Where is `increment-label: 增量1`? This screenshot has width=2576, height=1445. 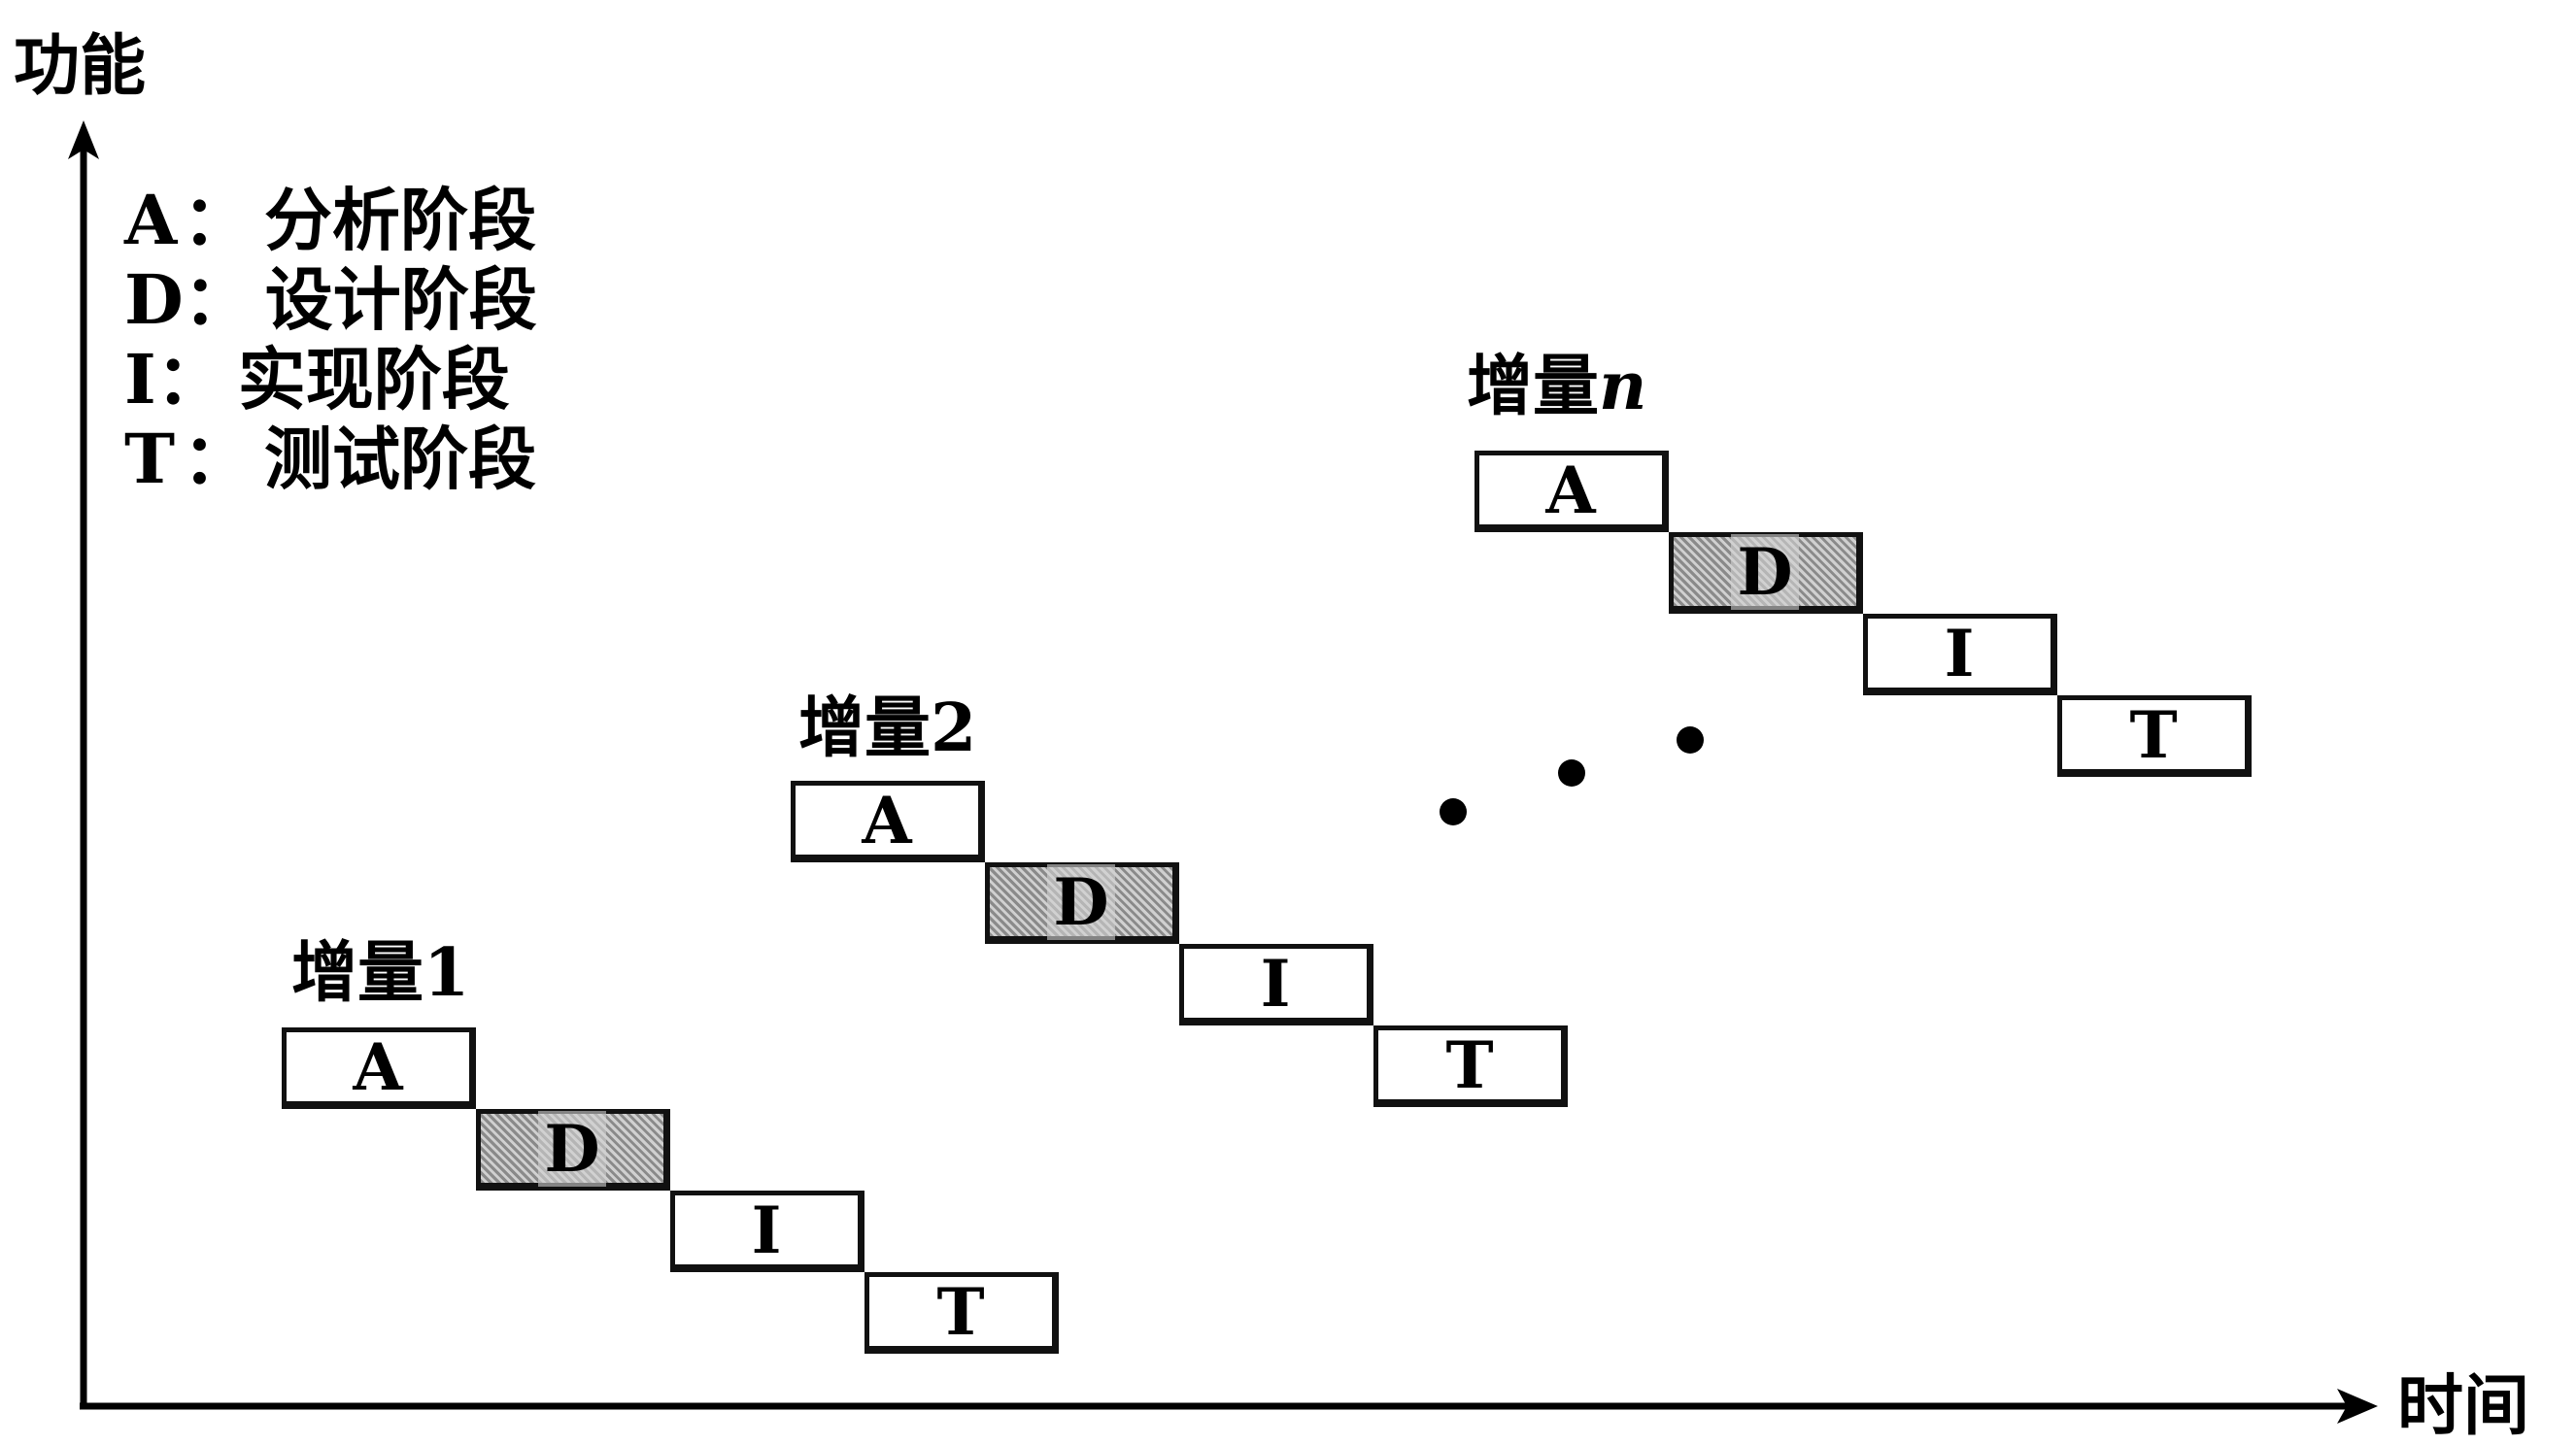
increment-label: 增量1 is located at coordinates (380, 973).